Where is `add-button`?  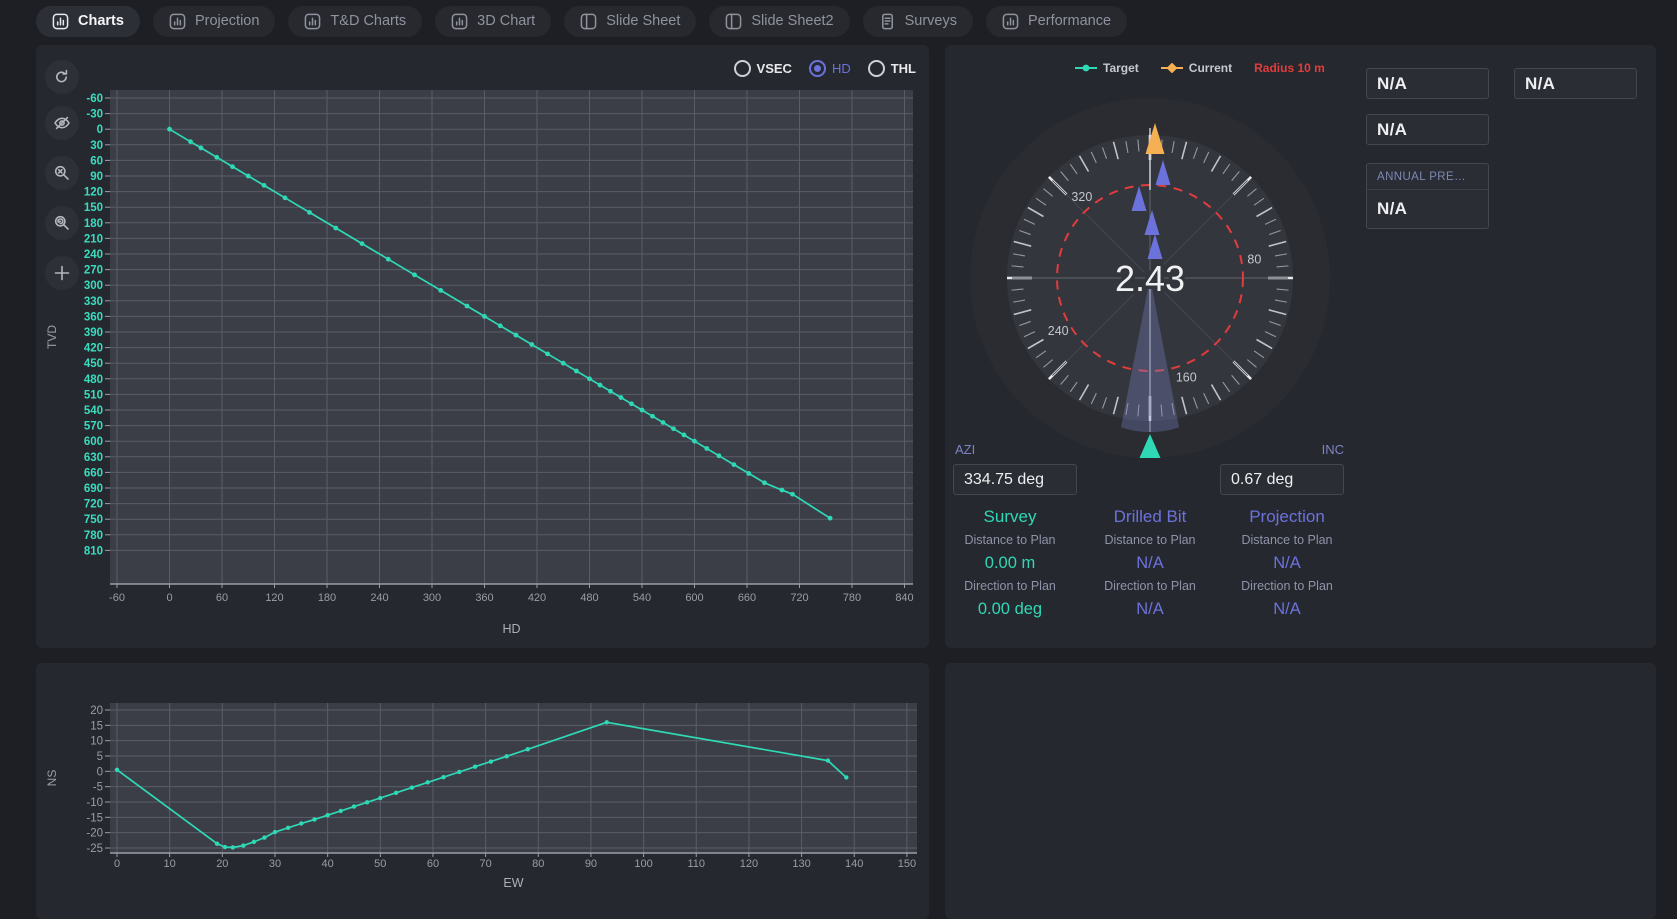 add-button is located at coordinates (62, 273).